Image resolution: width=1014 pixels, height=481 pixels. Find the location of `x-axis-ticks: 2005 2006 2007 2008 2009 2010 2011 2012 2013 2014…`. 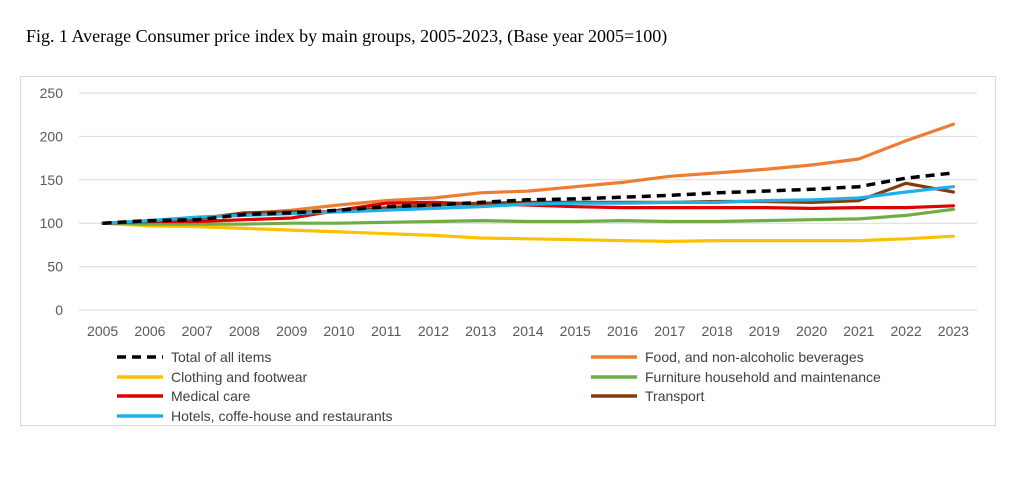

x-axis-ticks: 2005 2006 2007 2008 2009 2010 2011 2012 2013 2014… is located at coordinates (528, 331).